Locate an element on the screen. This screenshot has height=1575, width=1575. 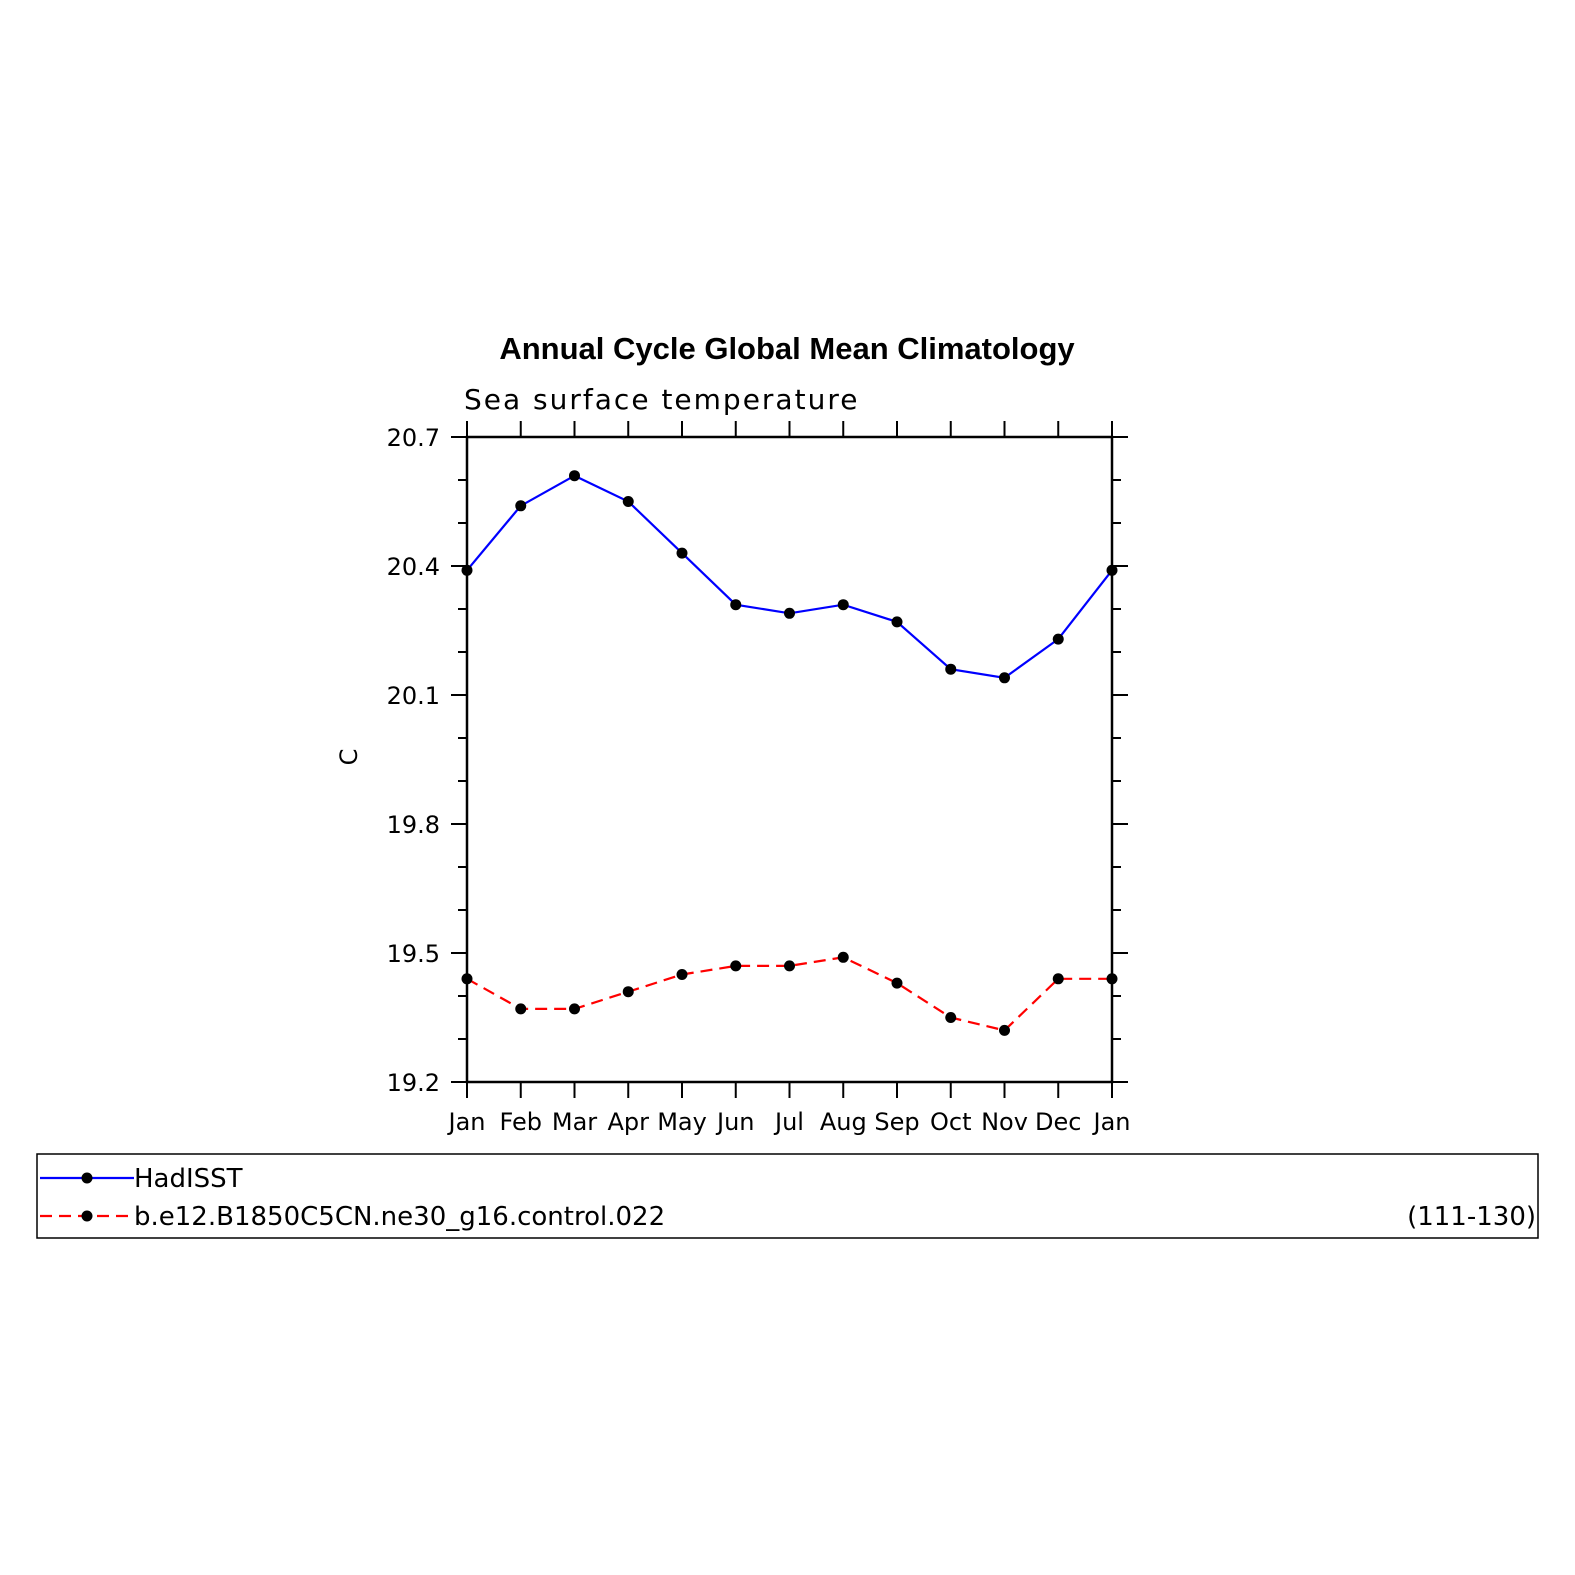
y-axis-label: C is located at coordinates (349, 757).